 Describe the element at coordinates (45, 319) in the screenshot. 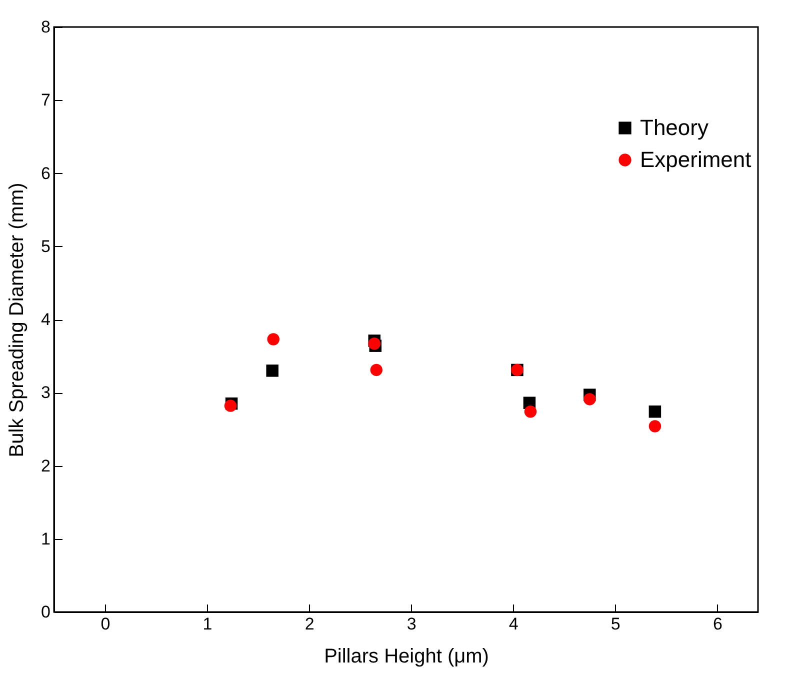

I see `y-tick-label: 4` at that location.